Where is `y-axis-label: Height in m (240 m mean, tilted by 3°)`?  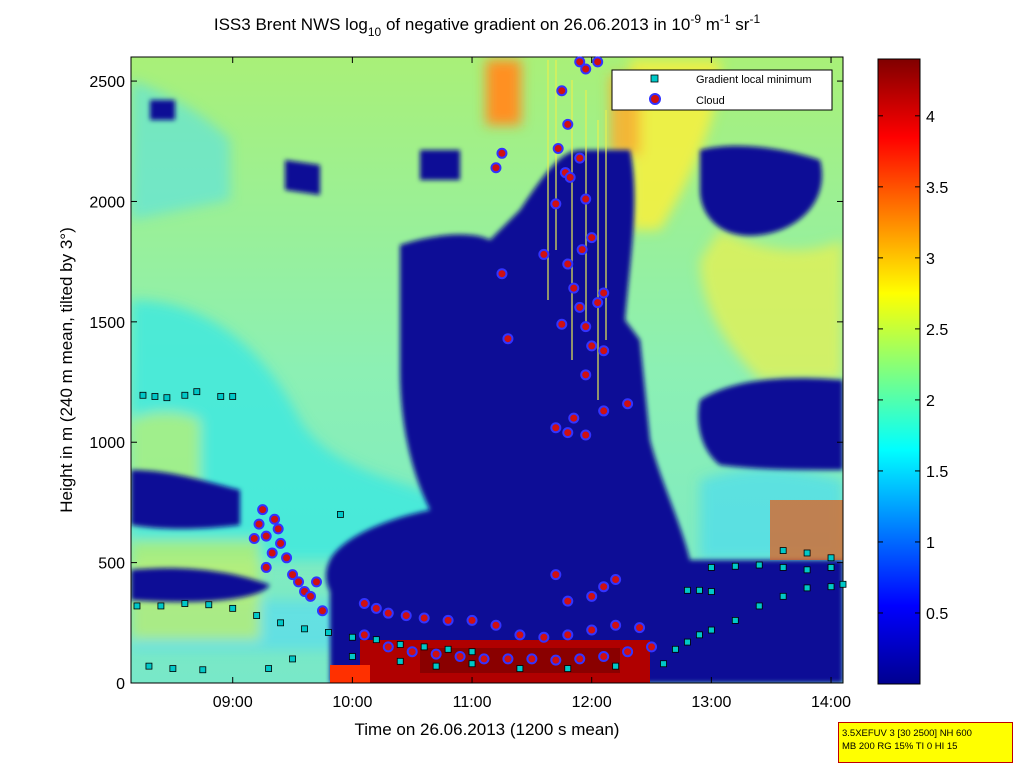
y-axis-label: Height in m (240 m mean, tilted by 3°) is located at coordinates (66, 370).